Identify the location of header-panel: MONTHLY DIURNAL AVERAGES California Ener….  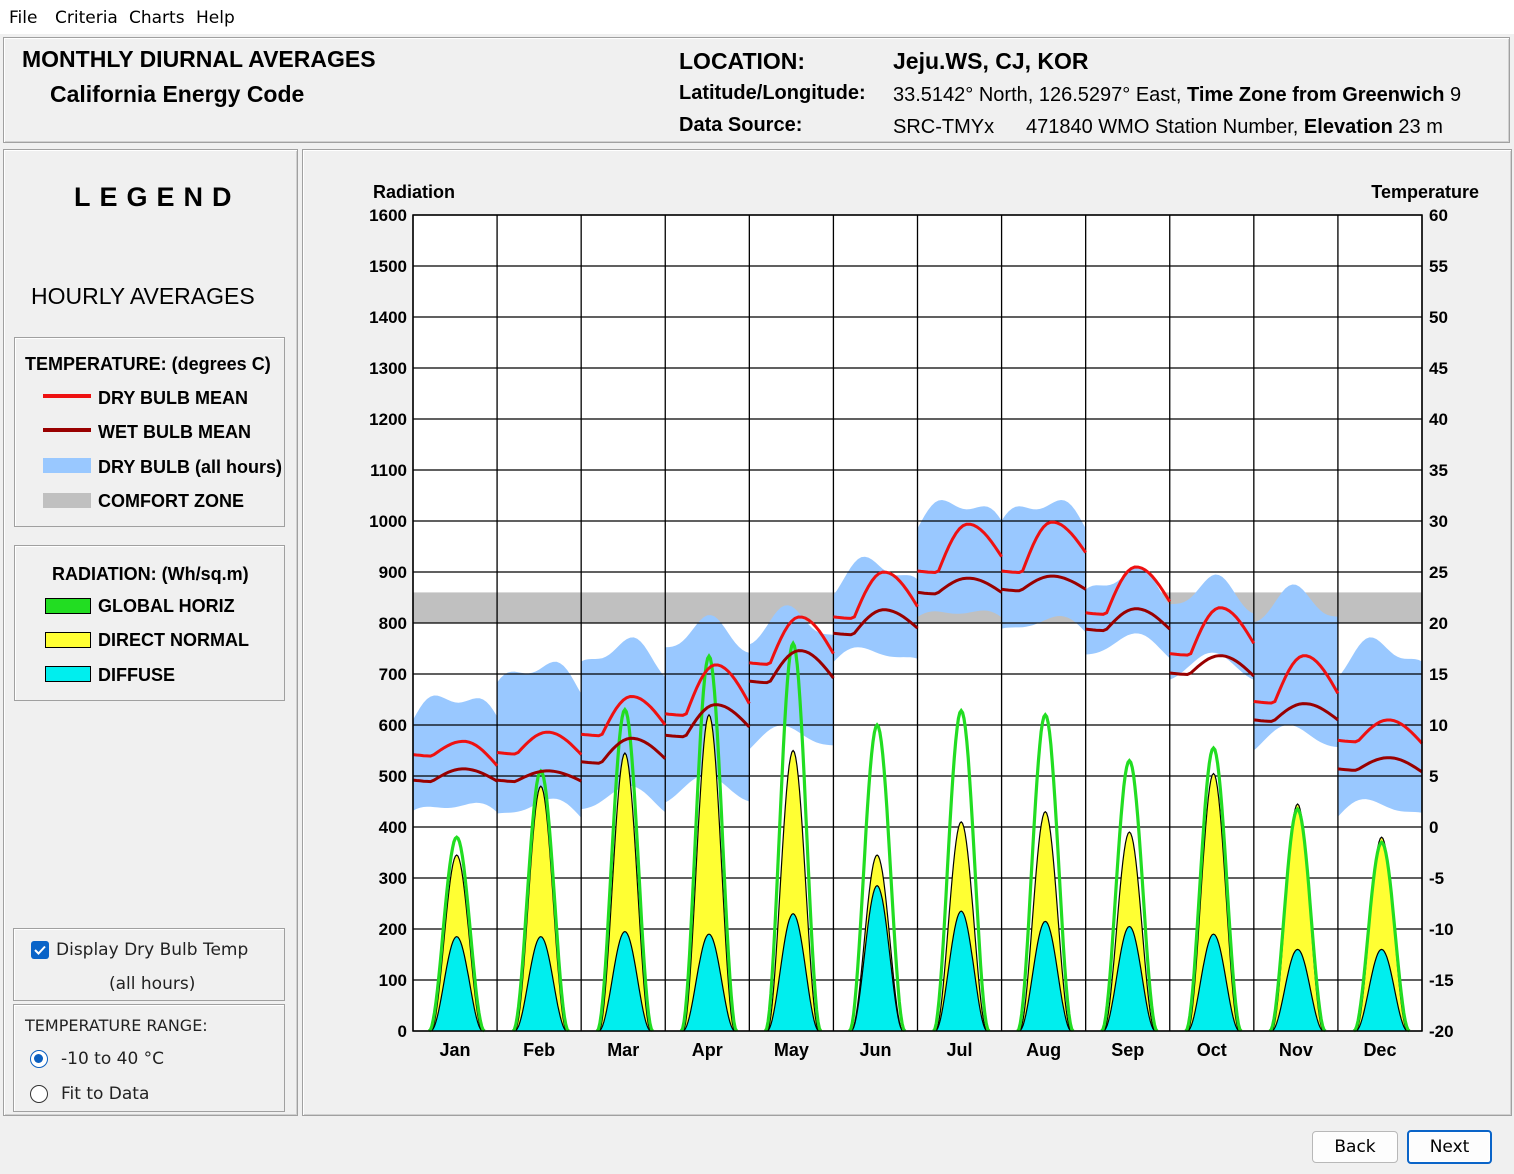
(756, 90).